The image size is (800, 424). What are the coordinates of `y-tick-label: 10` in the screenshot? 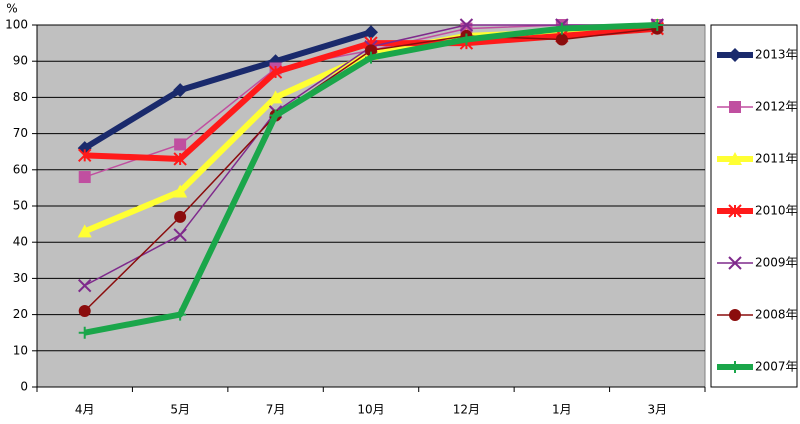 It's located at (20, 350).